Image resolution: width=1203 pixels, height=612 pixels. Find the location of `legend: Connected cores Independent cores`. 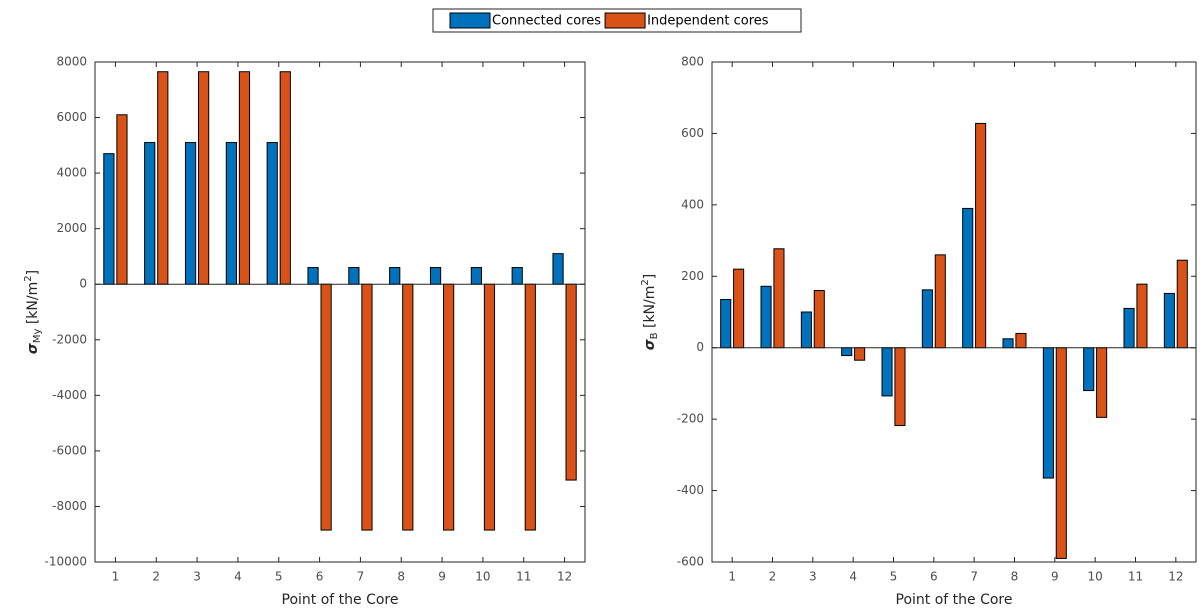

legend: Connected cores Independent cores is located at coordinates (617, 20).